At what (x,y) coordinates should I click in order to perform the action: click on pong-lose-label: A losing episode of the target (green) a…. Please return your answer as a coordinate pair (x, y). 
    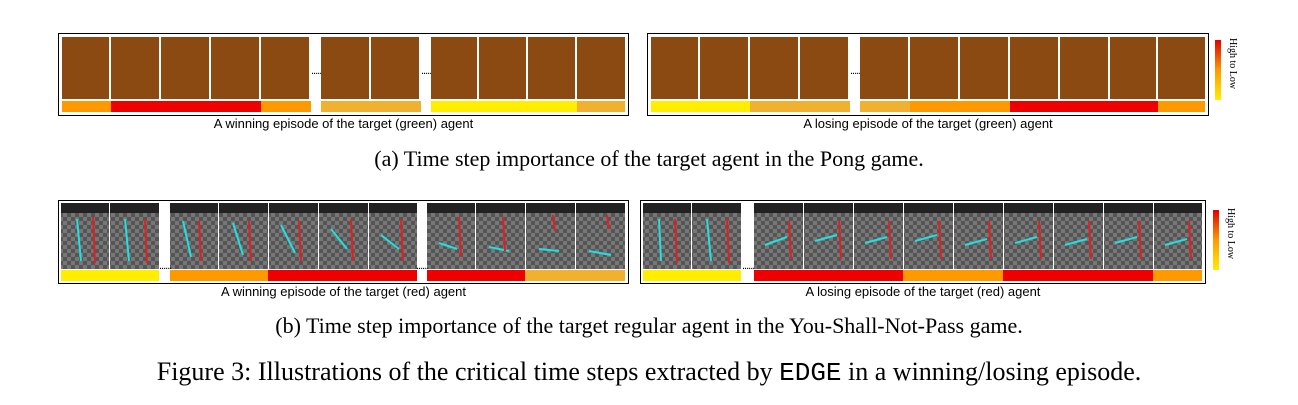
    Looking at the image, I should click on (928, 123).